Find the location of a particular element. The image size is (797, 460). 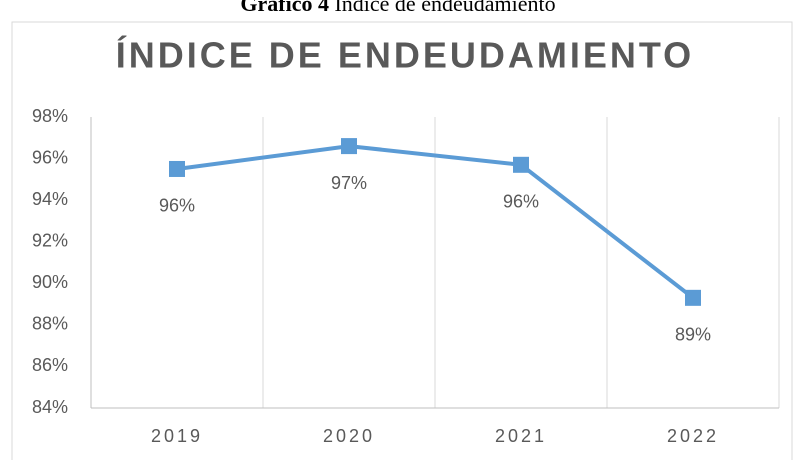

data-label: 89% is located at coordinates (693, 335).